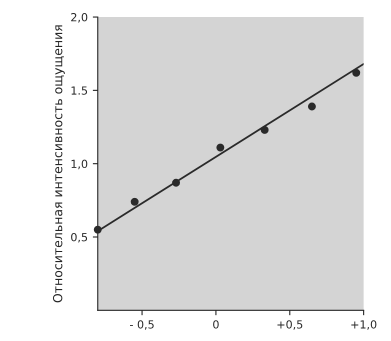  What do you see at coordinates (289, 325) in the screenshot?
I see `x-tick-label: +0,5` at bounding box center [289, 325].